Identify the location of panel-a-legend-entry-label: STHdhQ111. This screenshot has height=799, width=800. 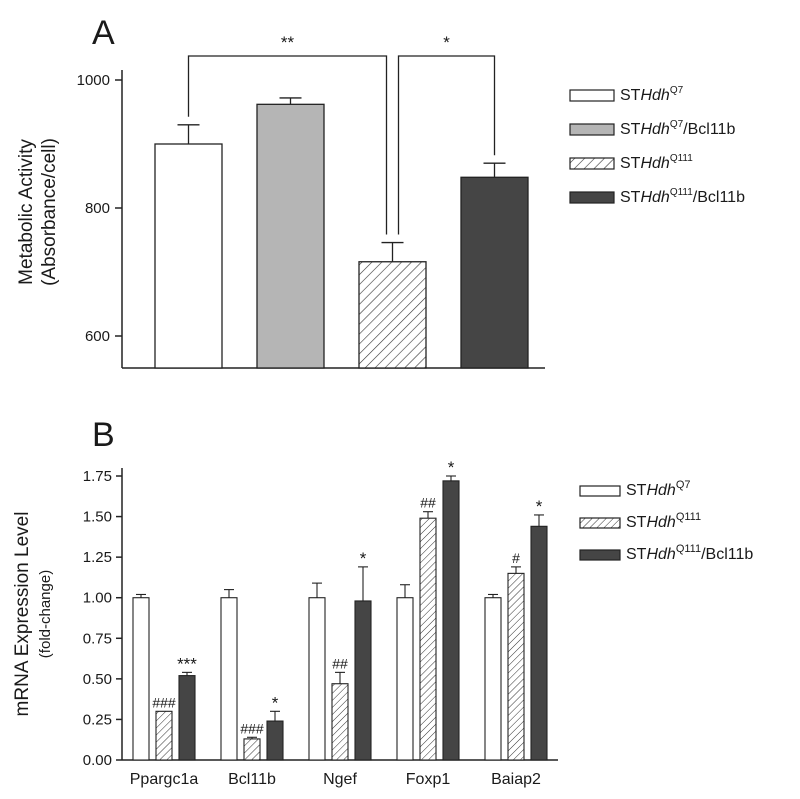
(656, 162).